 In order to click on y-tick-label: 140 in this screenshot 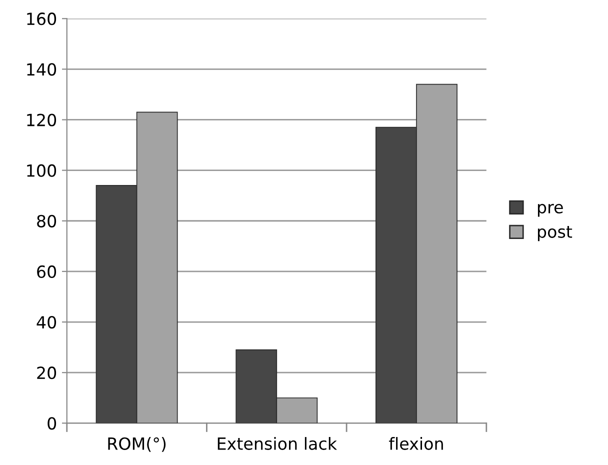, I will do `click(41, 69)`.